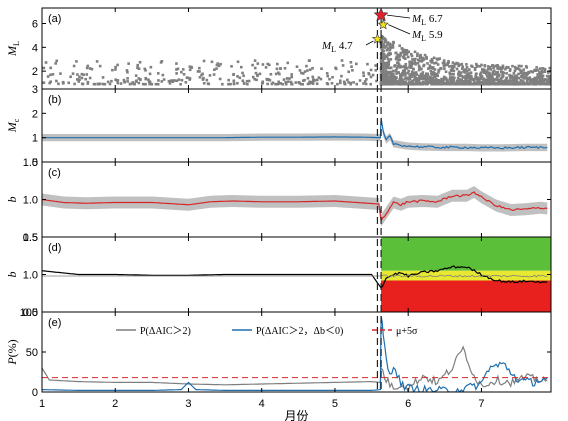  I want to click on x-tick-label: 5, so click(335, 404).